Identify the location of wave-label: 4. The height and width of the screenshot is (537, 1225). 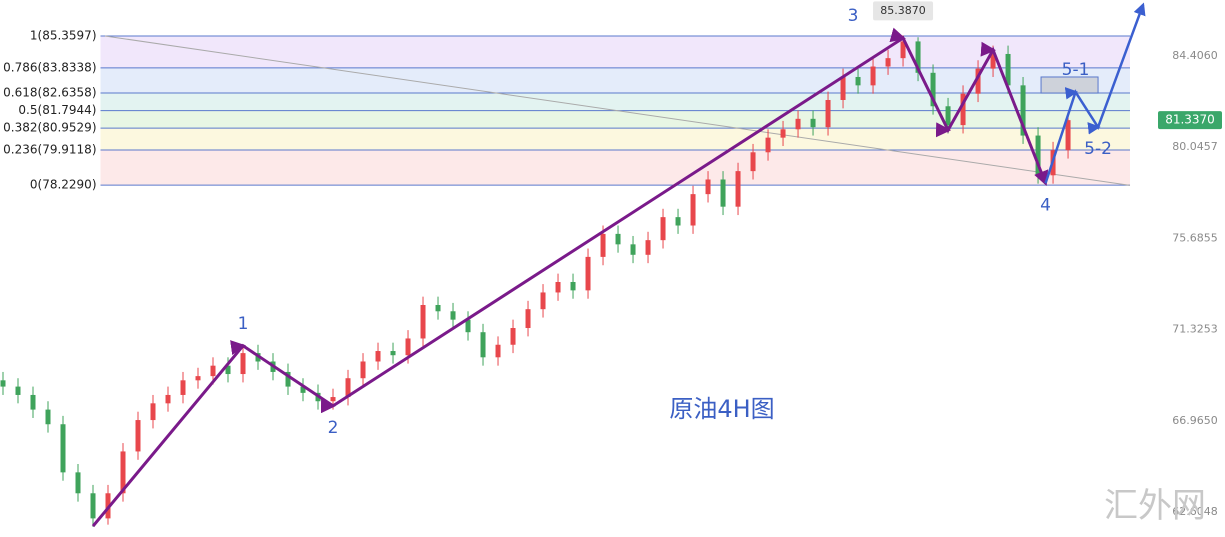
(1045, 205).